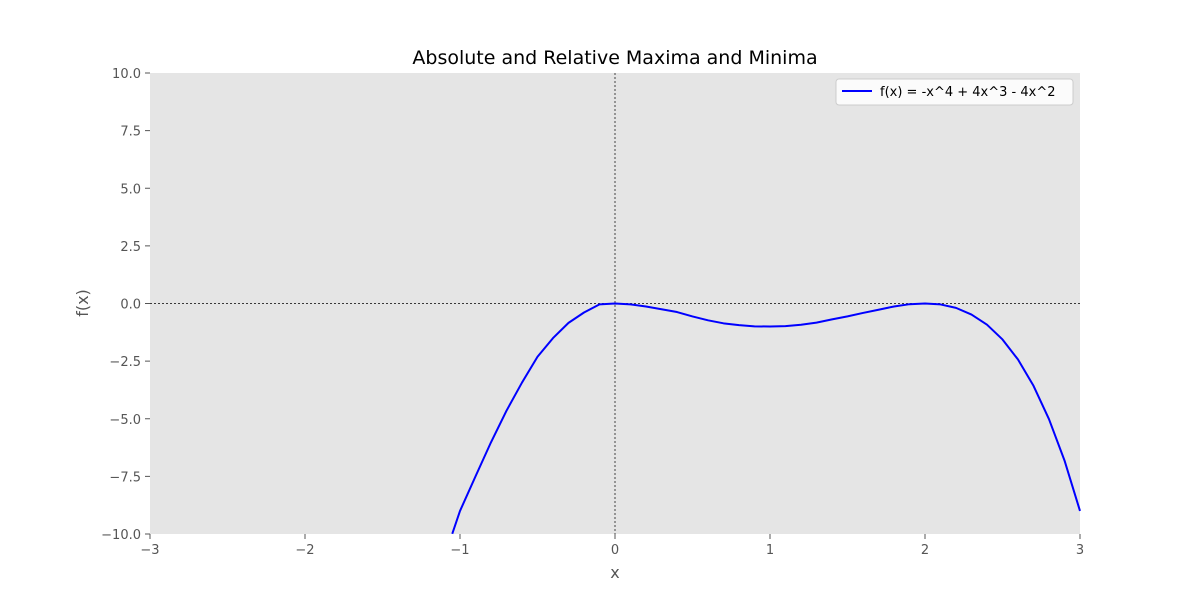  I want to click on y-axis-ticks: −10.0 −7.5 −5.0 −2.5 0.0 2.5 5.0 7.5 10.0, so click(125, 305).